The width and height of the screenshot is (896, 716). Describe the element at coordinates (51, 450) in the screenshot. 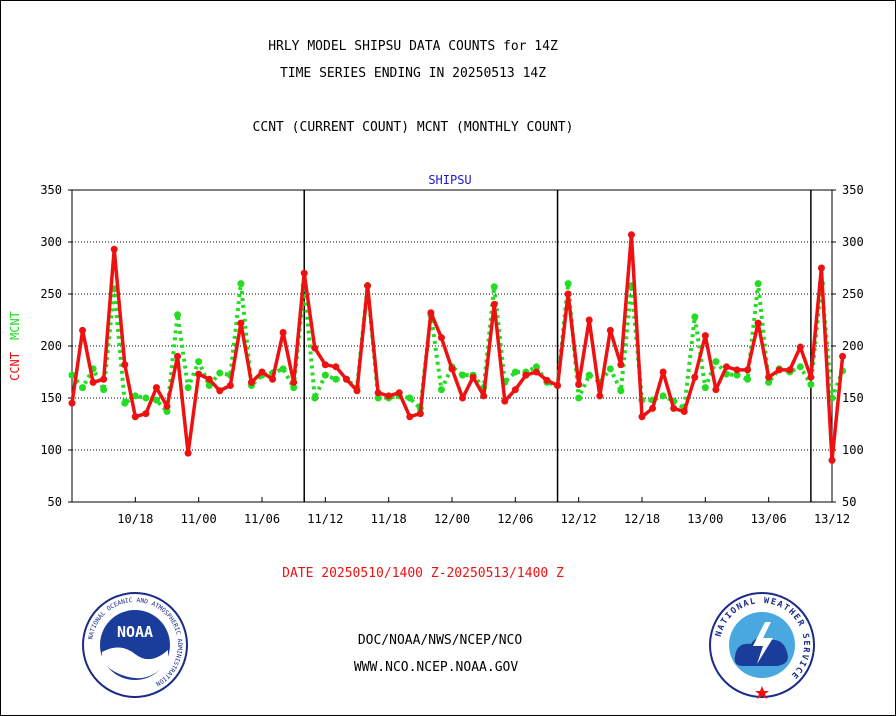

I see `y-tick-label-left: 100` at that location.